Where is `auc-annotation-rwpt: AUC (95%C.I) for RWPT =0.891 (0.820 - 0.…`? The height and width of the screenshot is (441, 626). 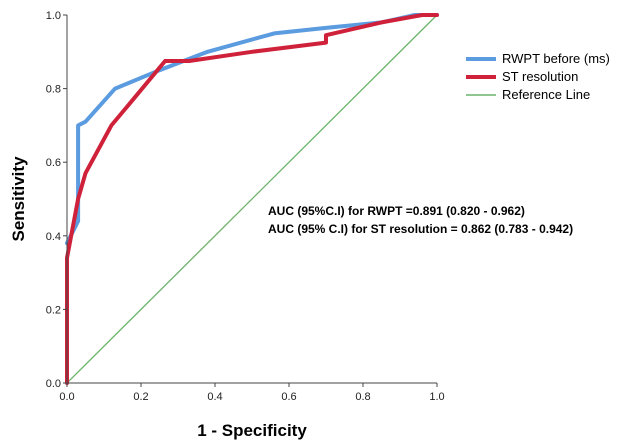
auc-annotation-rwpt: AUC (95%C.I) for RWPT =0.891 (0.820 - 0.… is located at coordinates (396, 211).